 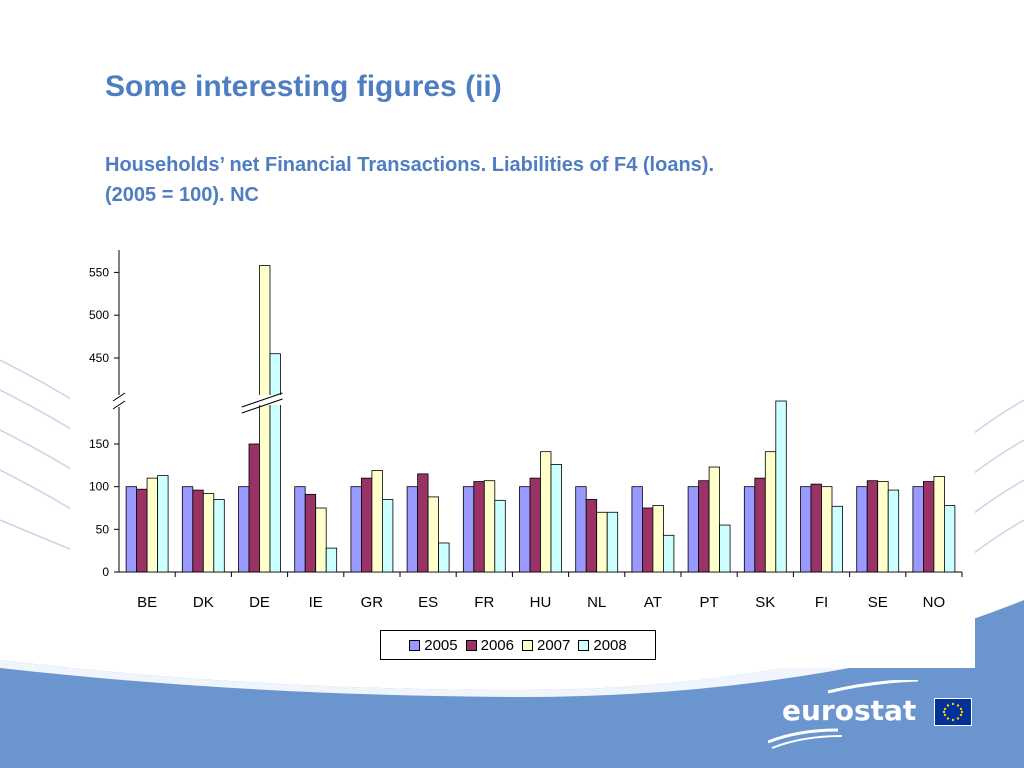 I want to click on bar-ES-2005, so click(x=412, y=529).